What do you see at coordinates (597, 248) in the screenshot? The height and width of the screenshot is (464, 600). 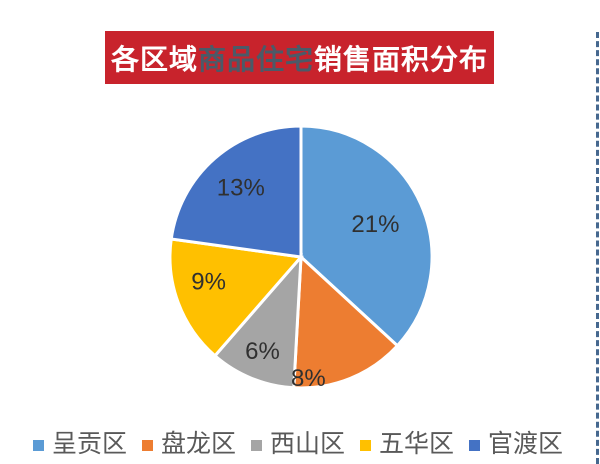 I see `page-break-dashed-line` at bounding box center [597, 248].